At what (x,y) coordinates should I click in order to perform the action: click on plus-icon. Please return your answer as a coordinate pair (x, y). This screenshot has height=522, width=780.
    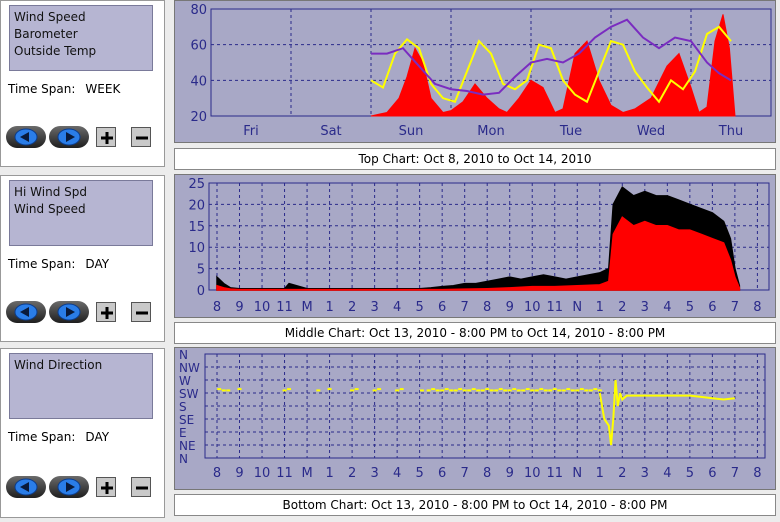
    Looking at the image, I should click on (107, 313).